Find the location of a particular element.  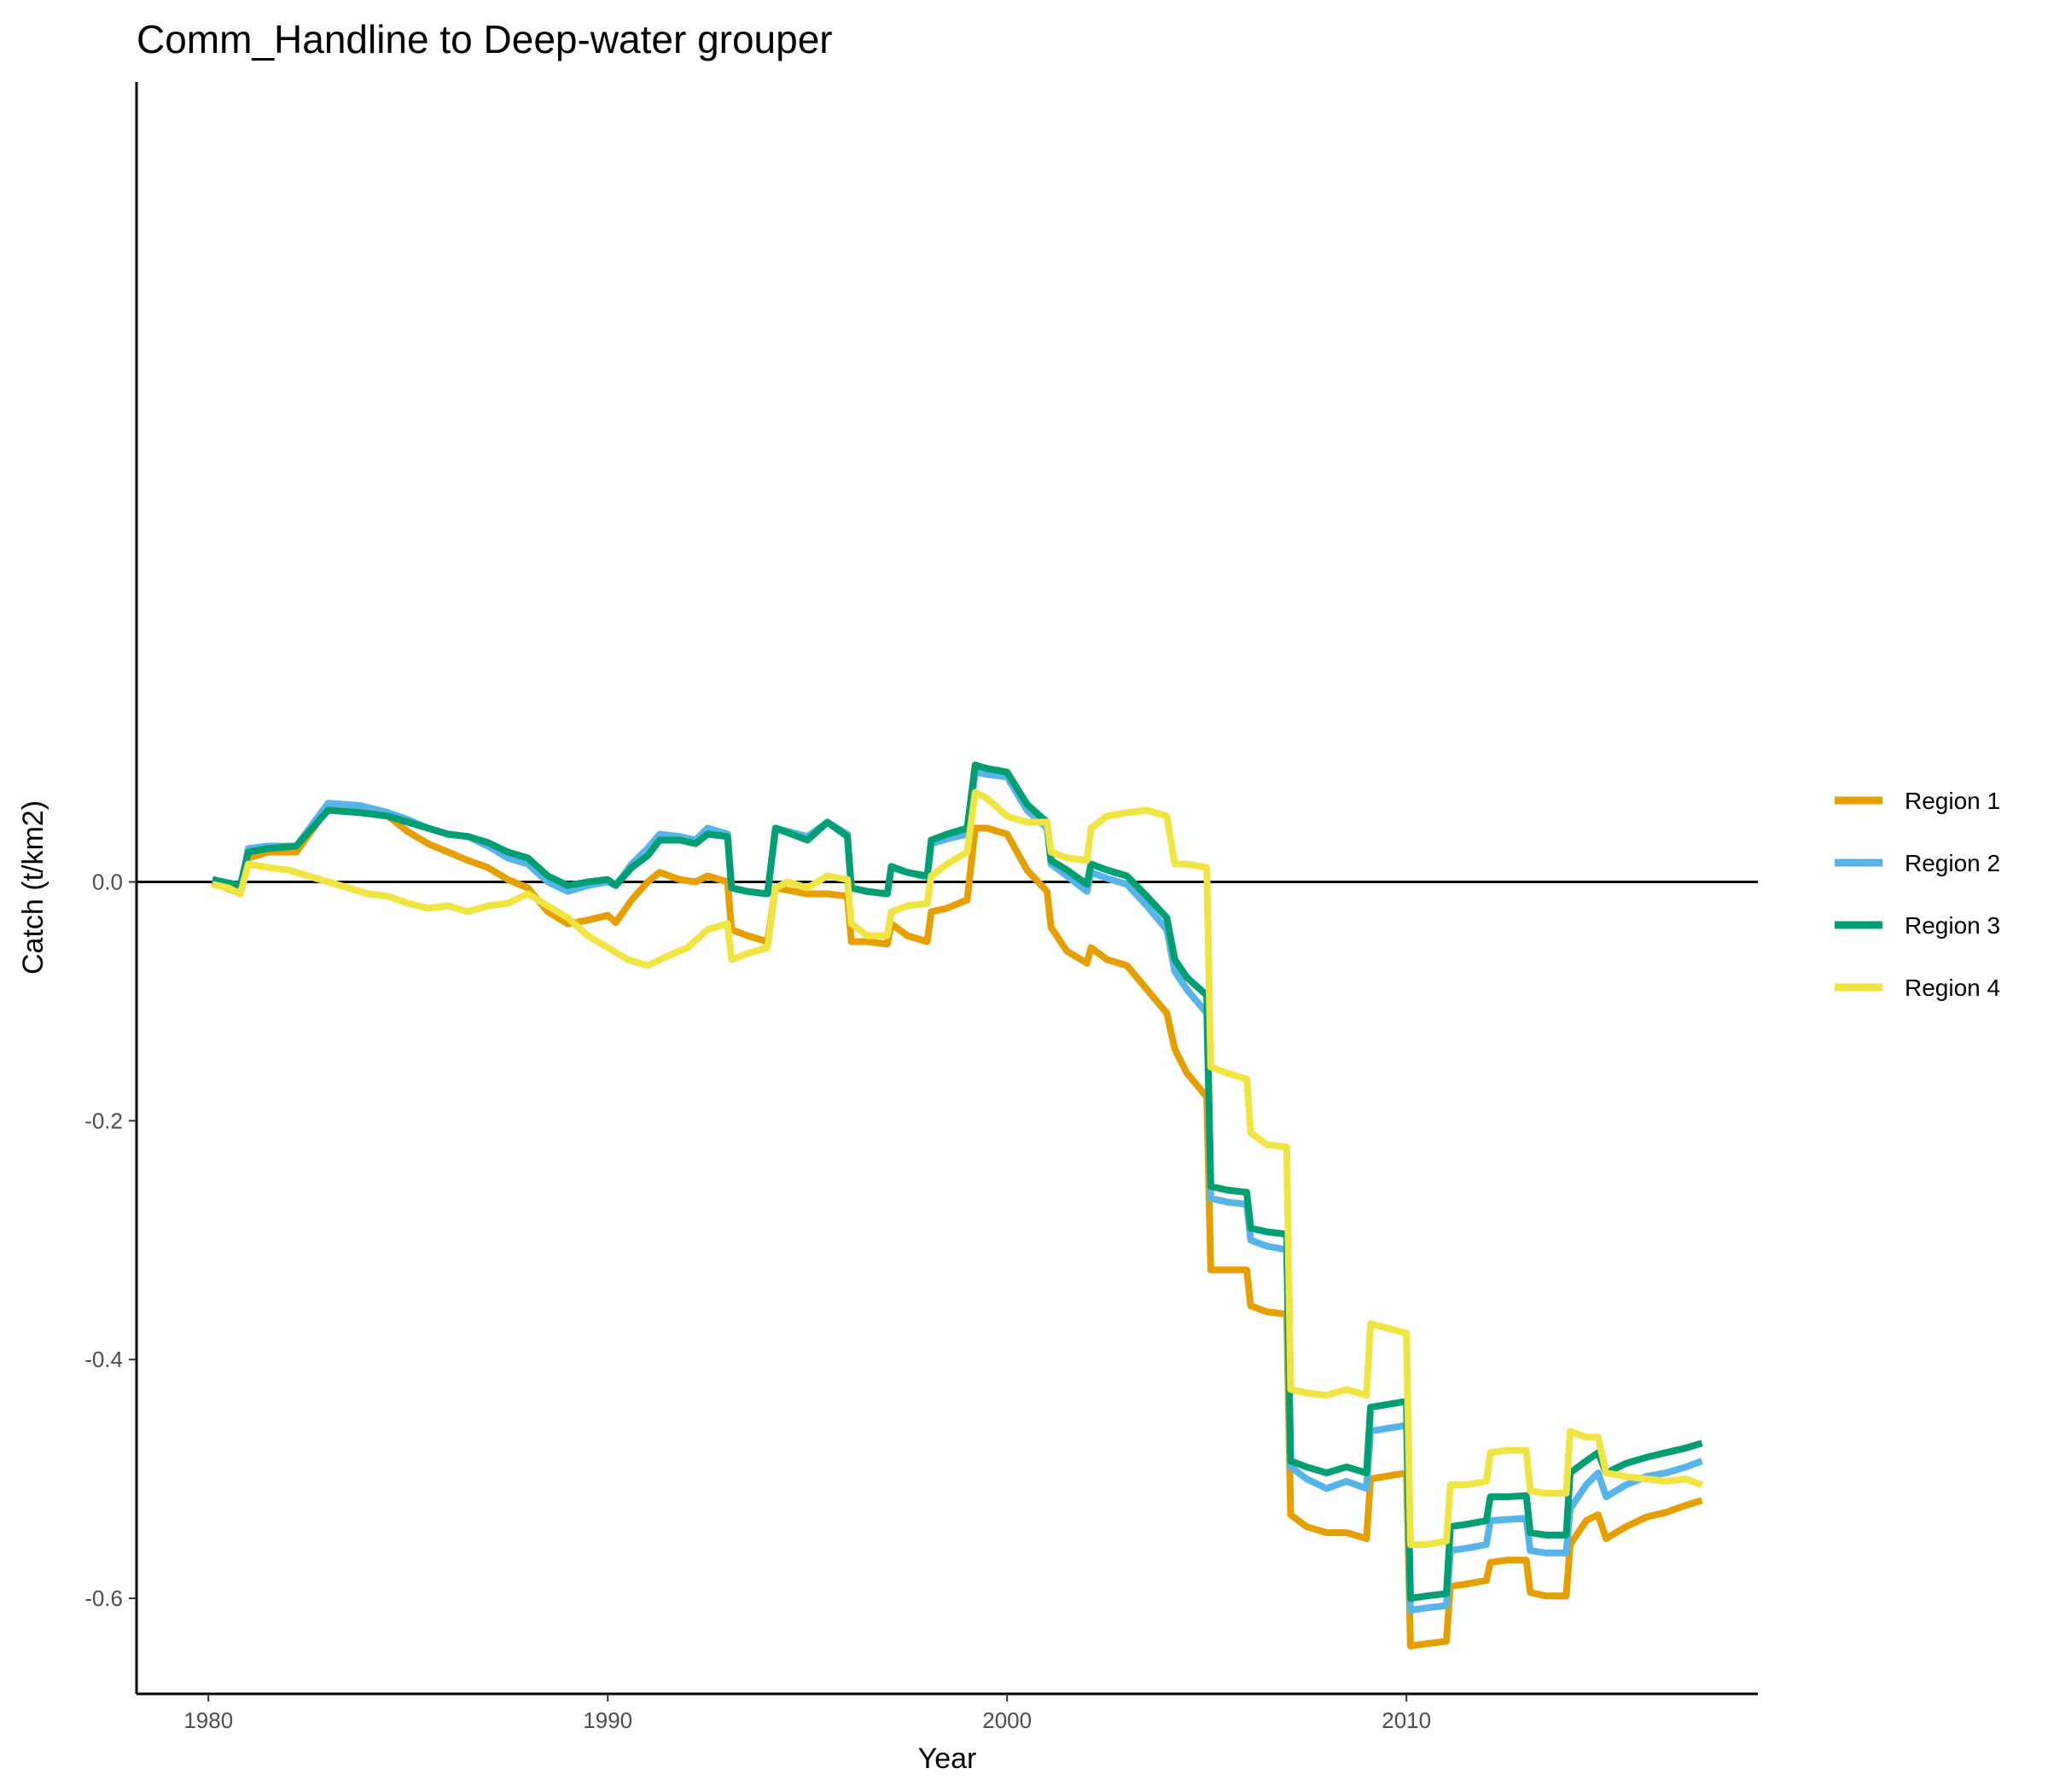

legend-item: Region 2 is located at coordinates (1918, 863).